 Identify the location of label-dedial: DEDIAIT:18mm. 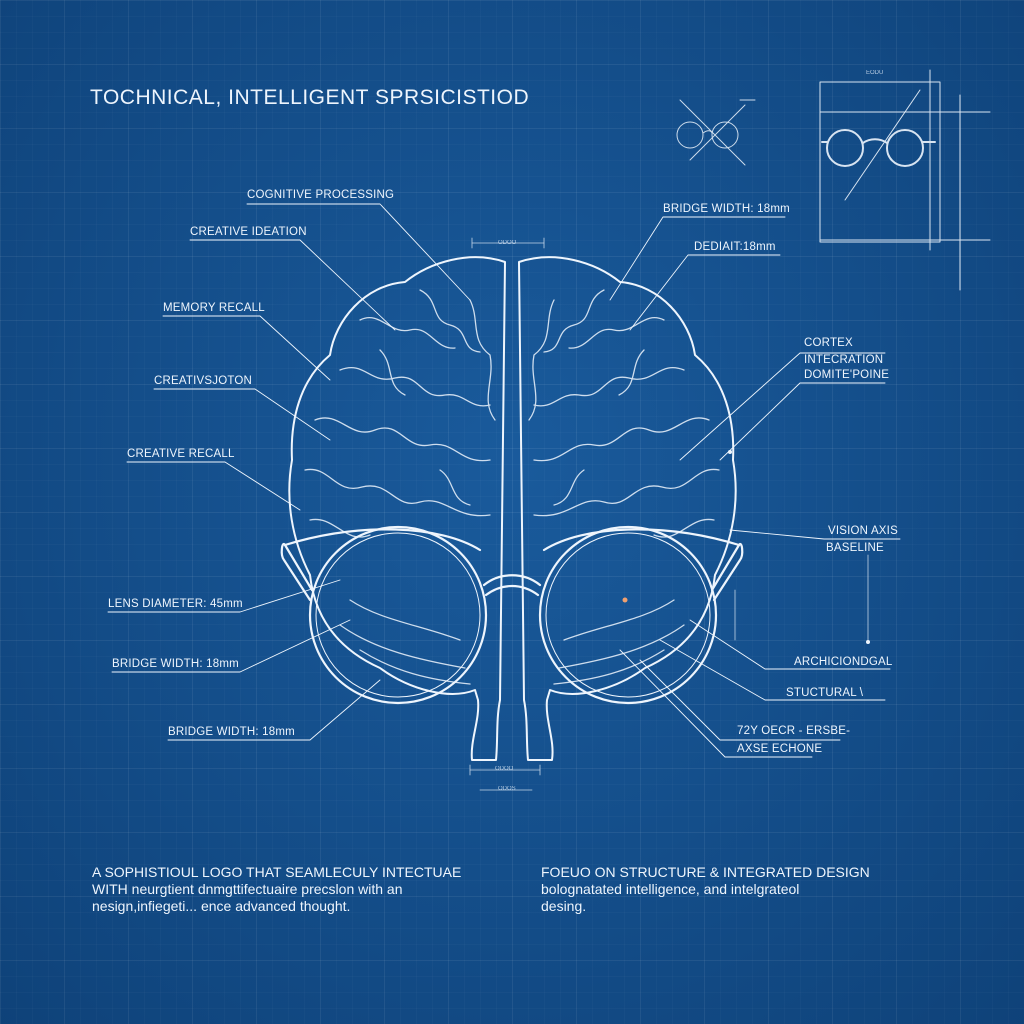
(735, 247).